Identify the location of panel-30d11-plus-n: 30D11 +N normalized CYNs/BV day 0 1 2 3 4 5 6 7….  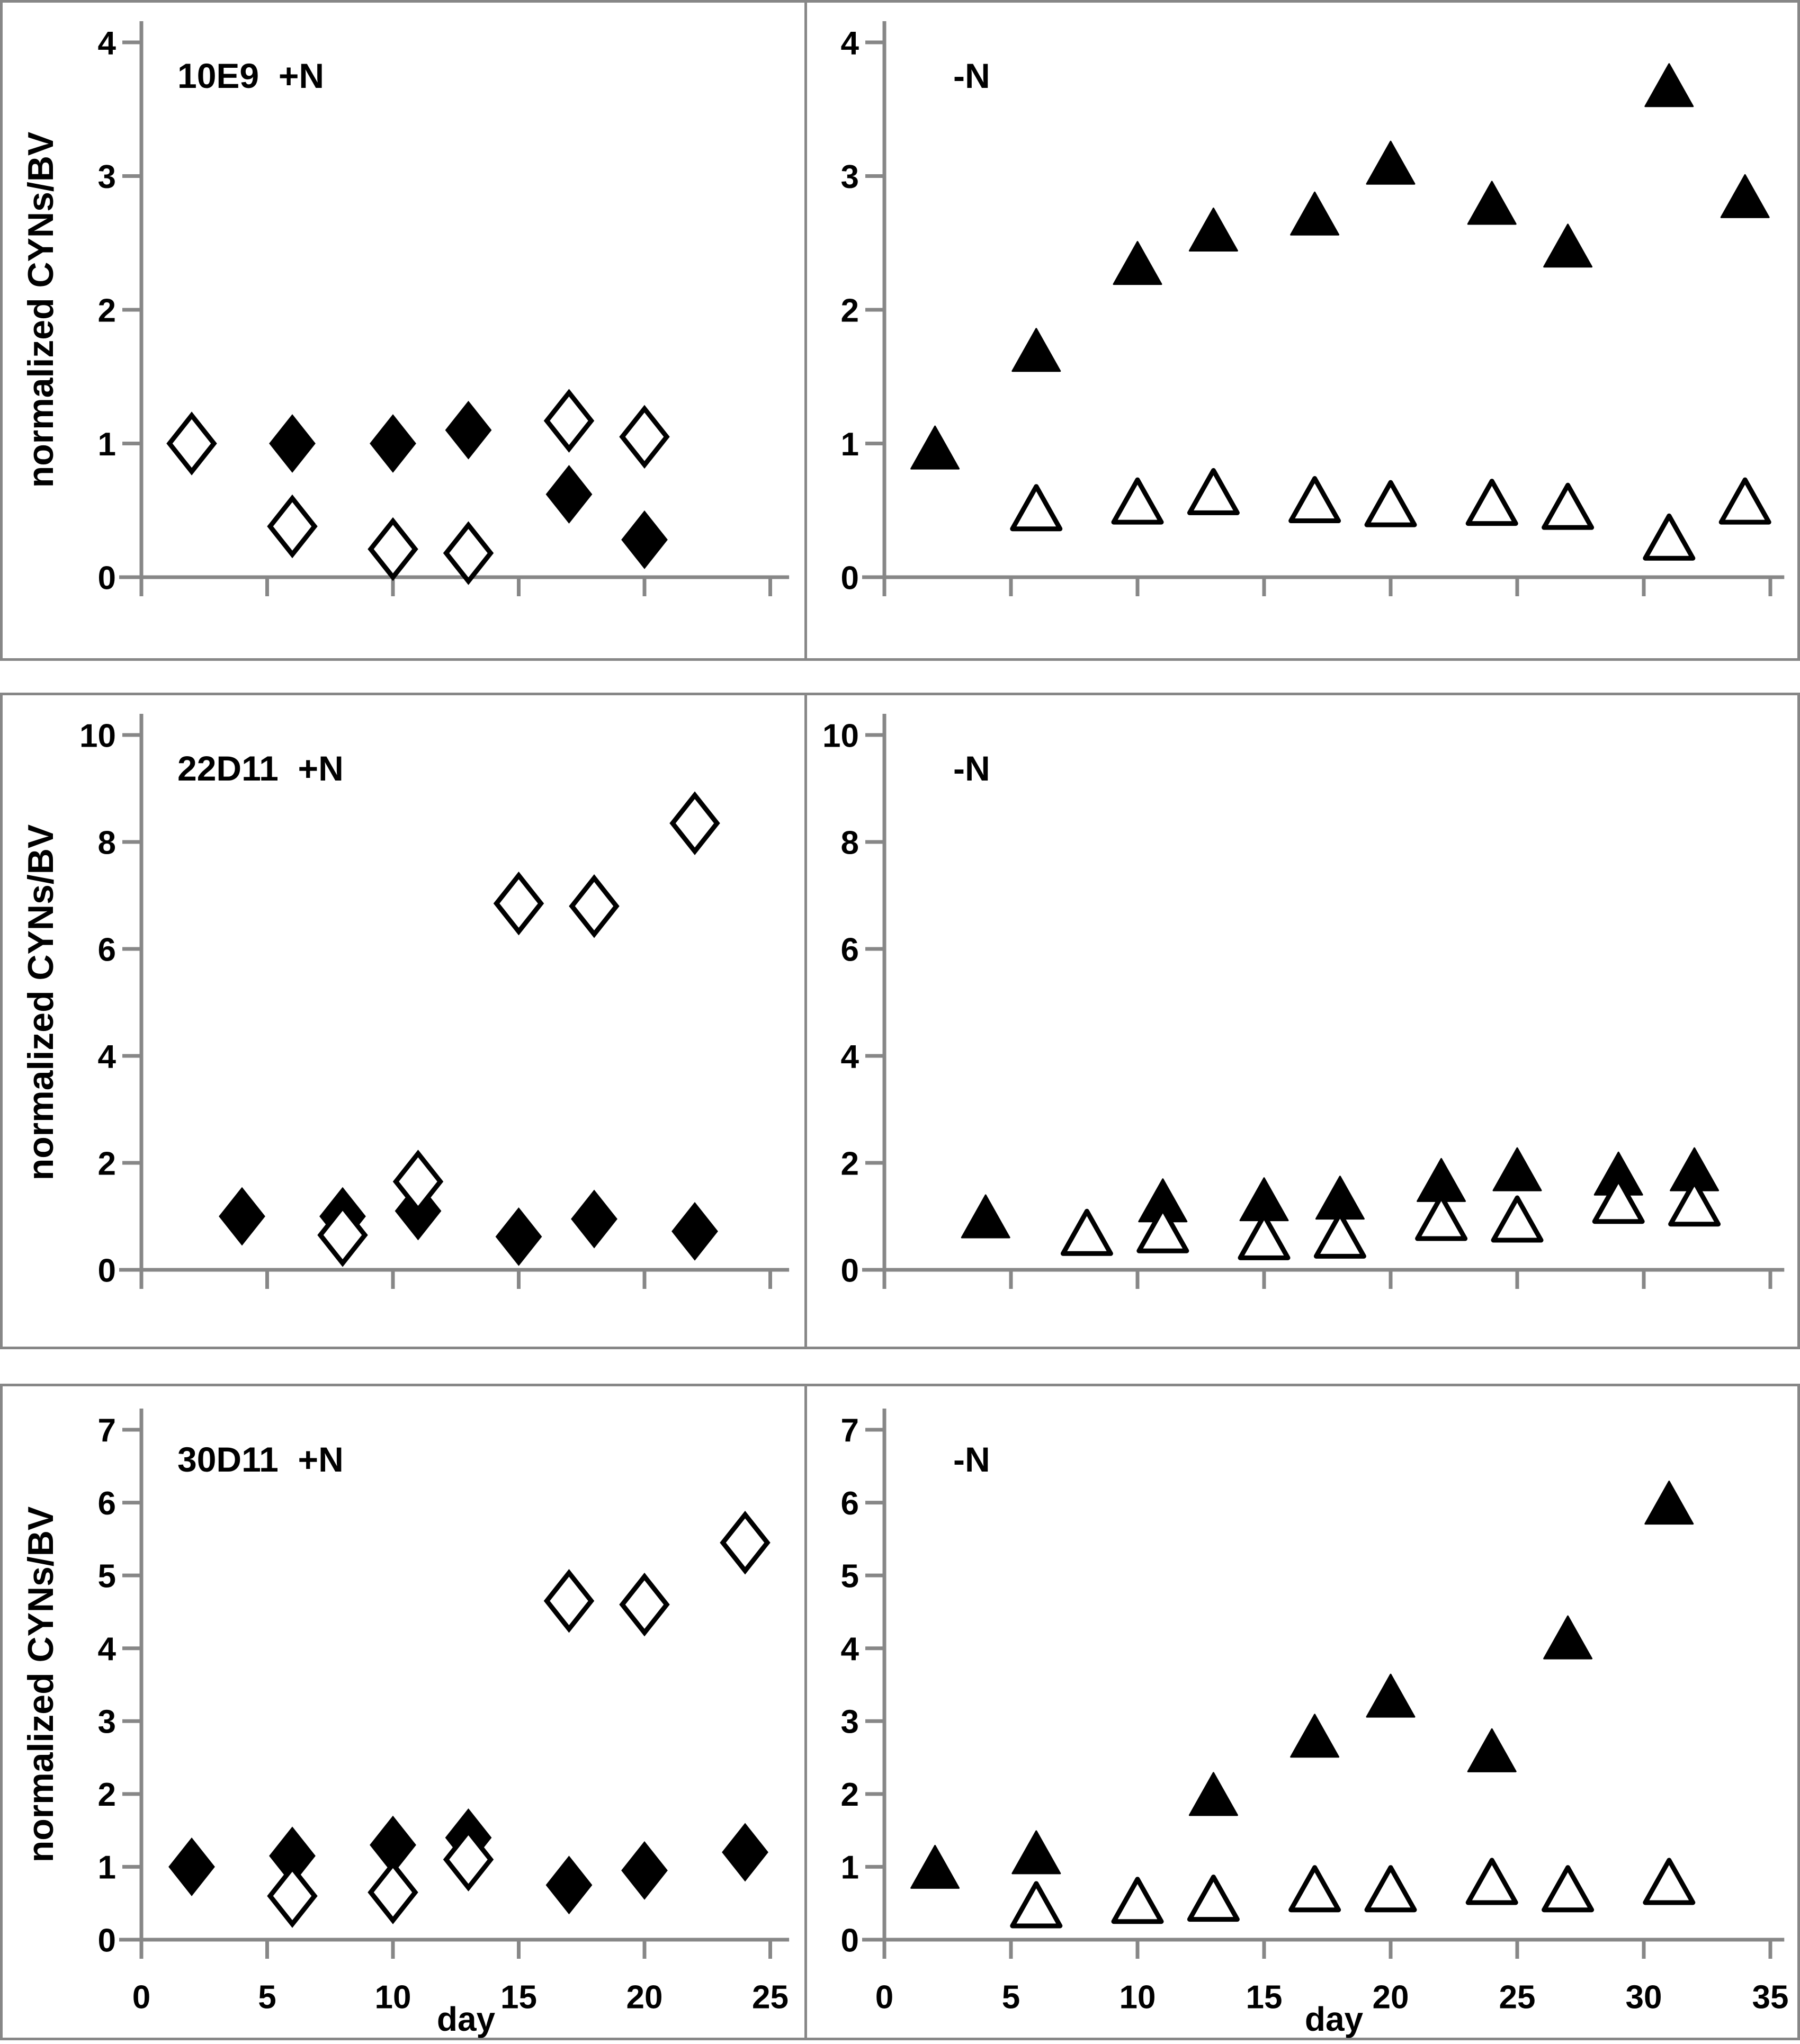
(403, 1712).